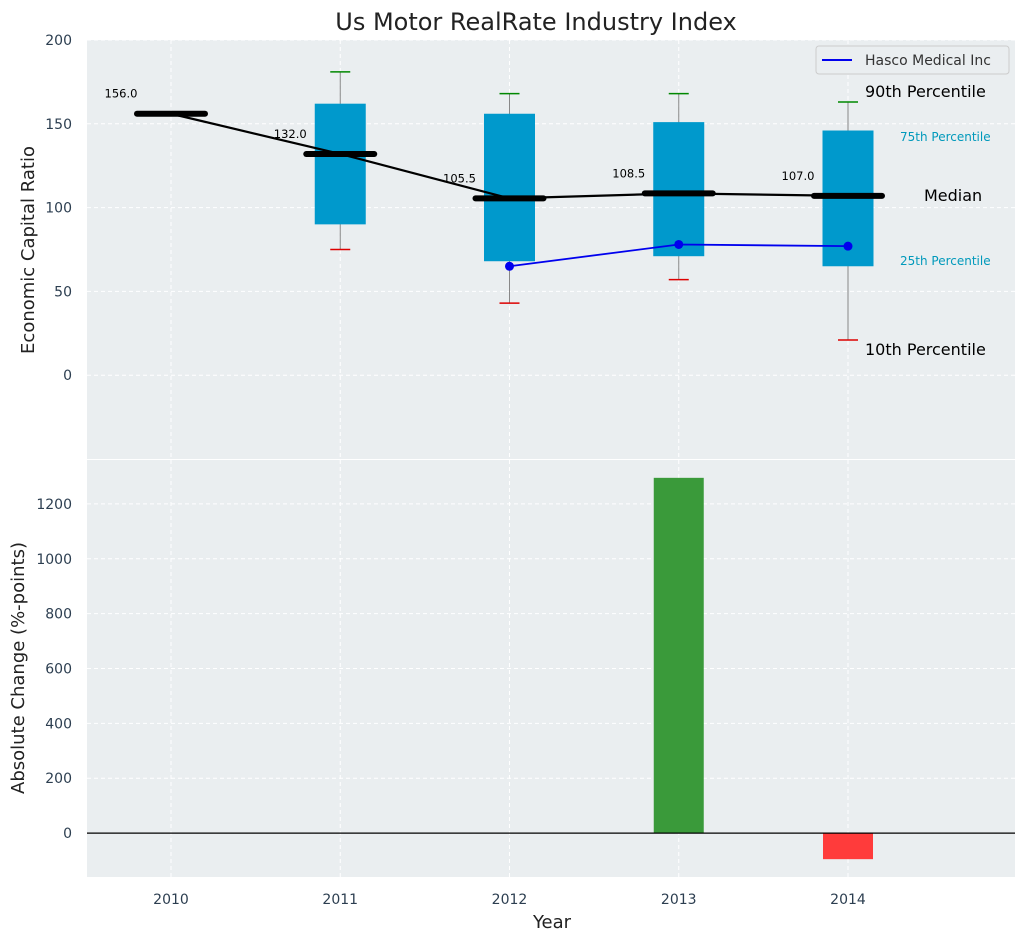  I want to click on top-y-tick-label: 200, so click(58, 41).